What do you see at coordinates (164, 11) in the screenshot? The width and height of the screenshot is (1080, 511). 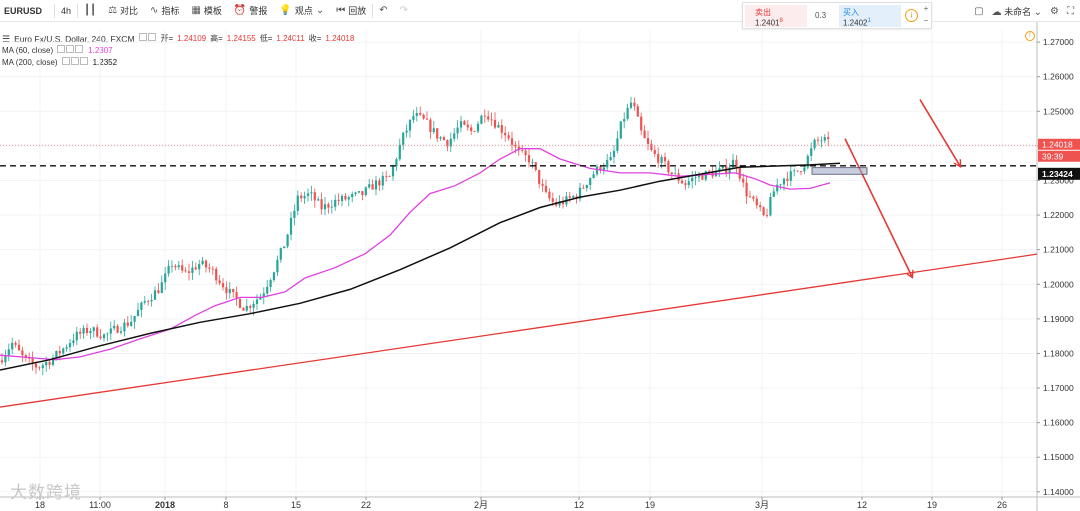 I see `indicators-button: ∿ 指标` at bounding box center [164, 11].